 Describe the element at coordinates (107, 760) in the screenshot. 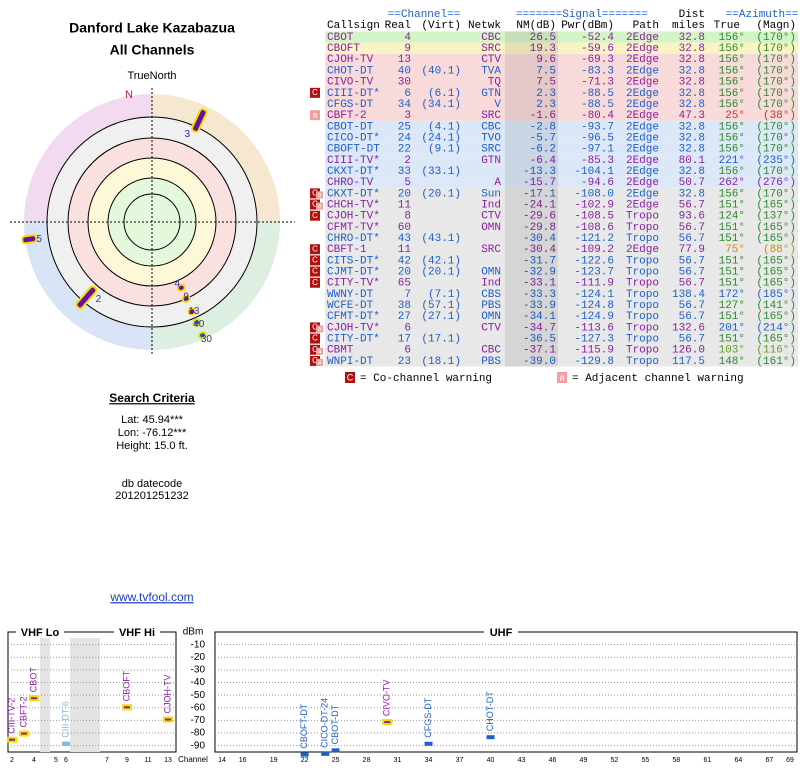

I see `x-tick-label: 7` at that location.